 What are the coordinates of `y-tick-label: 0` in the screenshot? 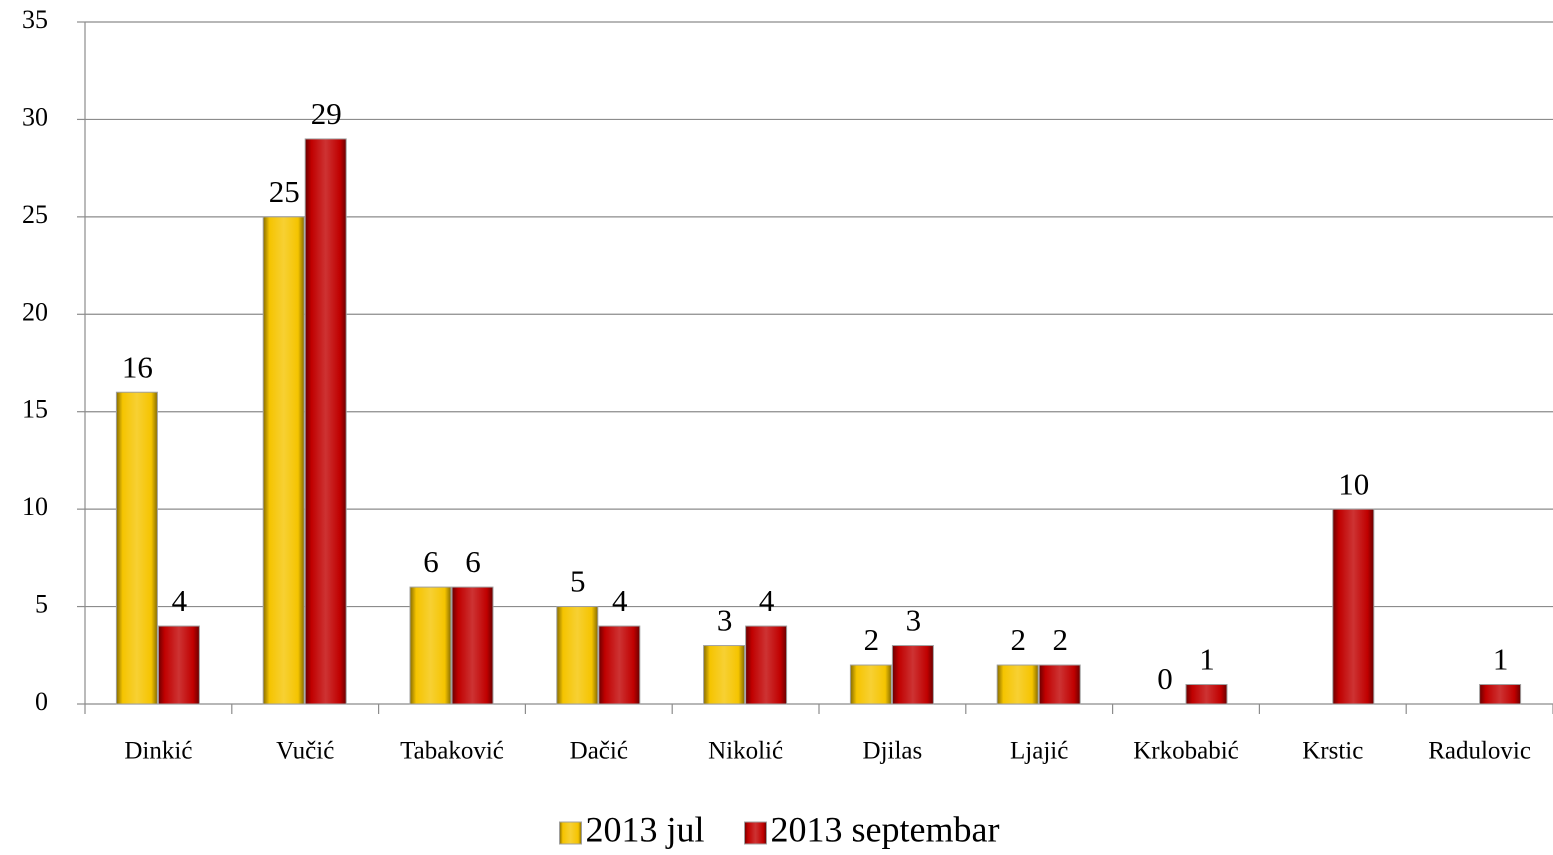 It's located at (41, 701).